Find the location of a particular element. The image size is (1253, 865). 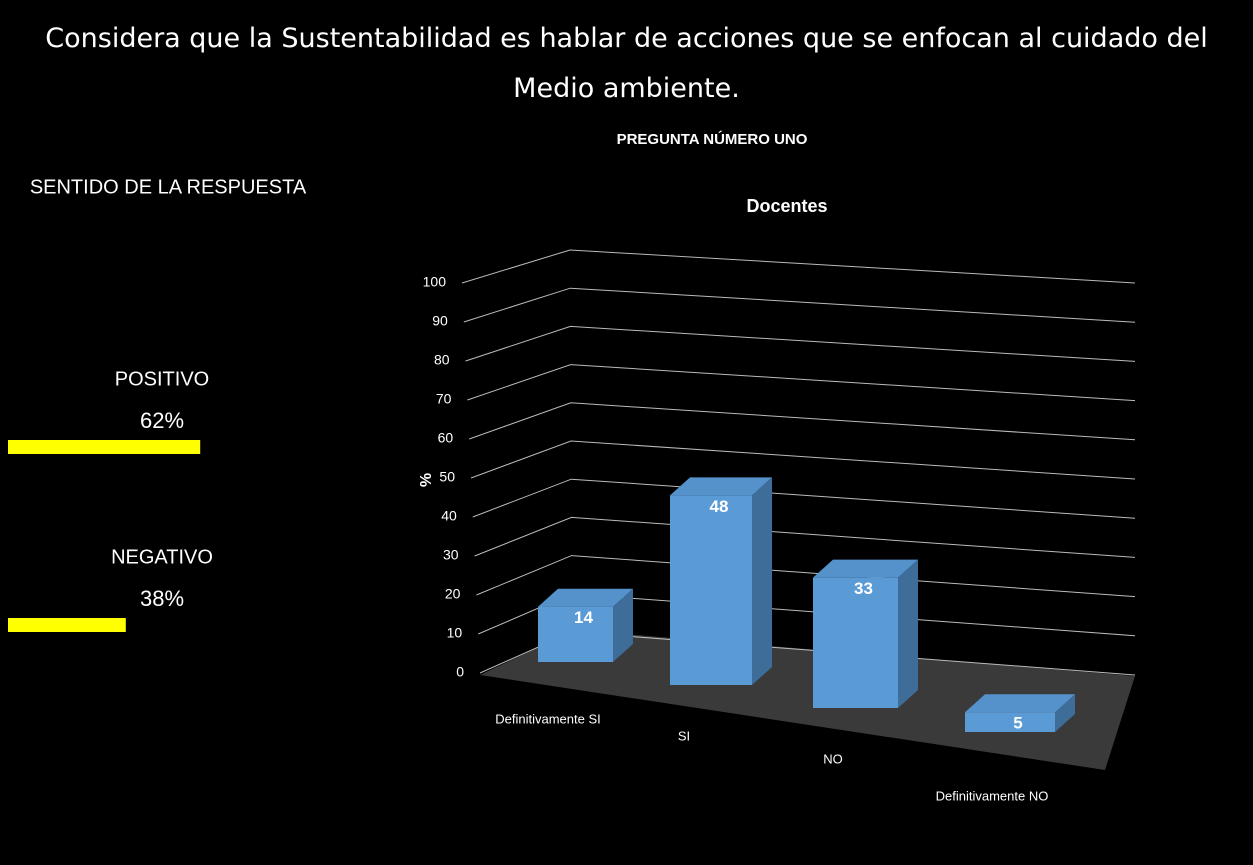

y-tick-label: 60 is located at coordinates (446, 438).